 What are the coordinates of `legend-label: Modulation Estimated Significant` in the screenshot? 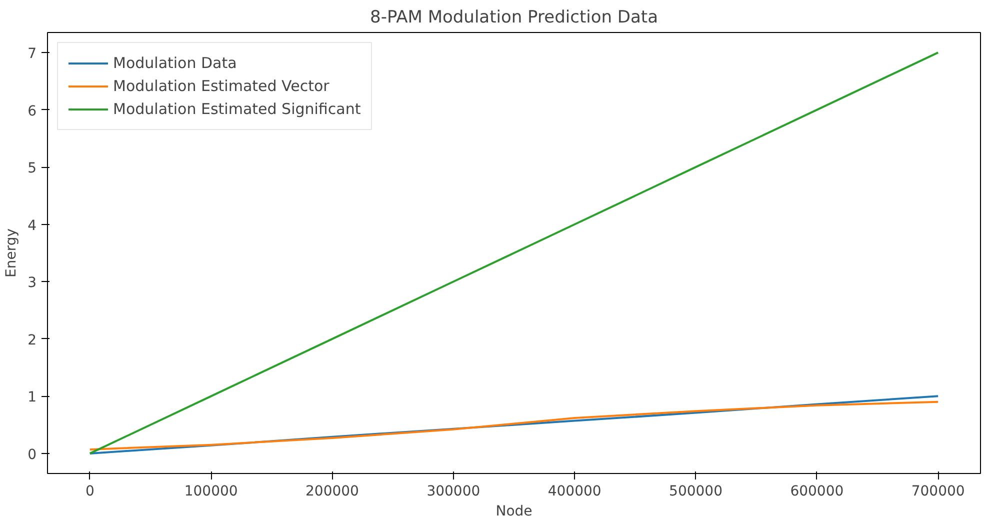 It's located at (237, 109).